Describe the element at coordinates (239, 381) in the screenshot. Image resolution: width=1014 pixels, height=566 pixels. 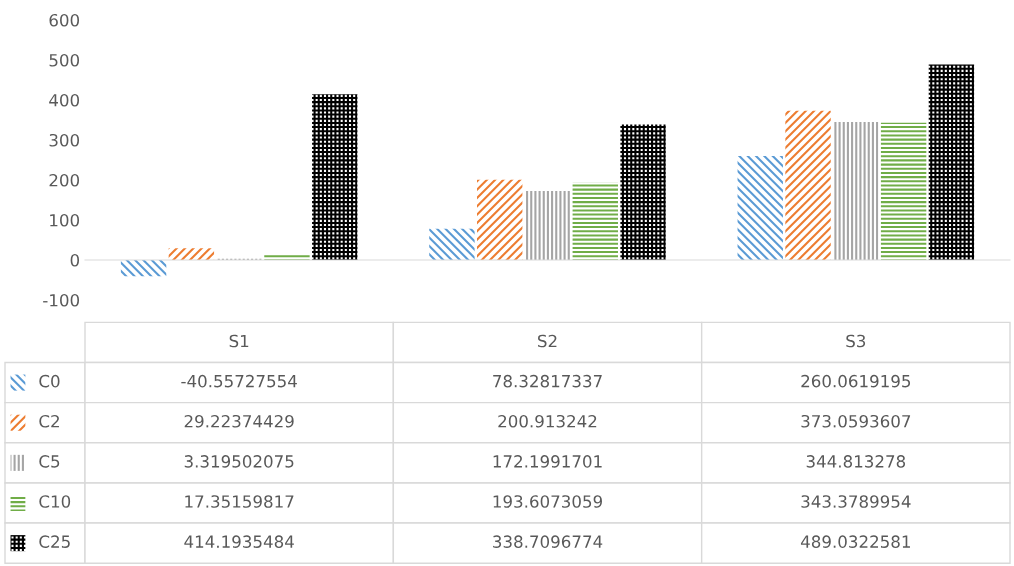
I see `data-label: -40.55727554` at that location.